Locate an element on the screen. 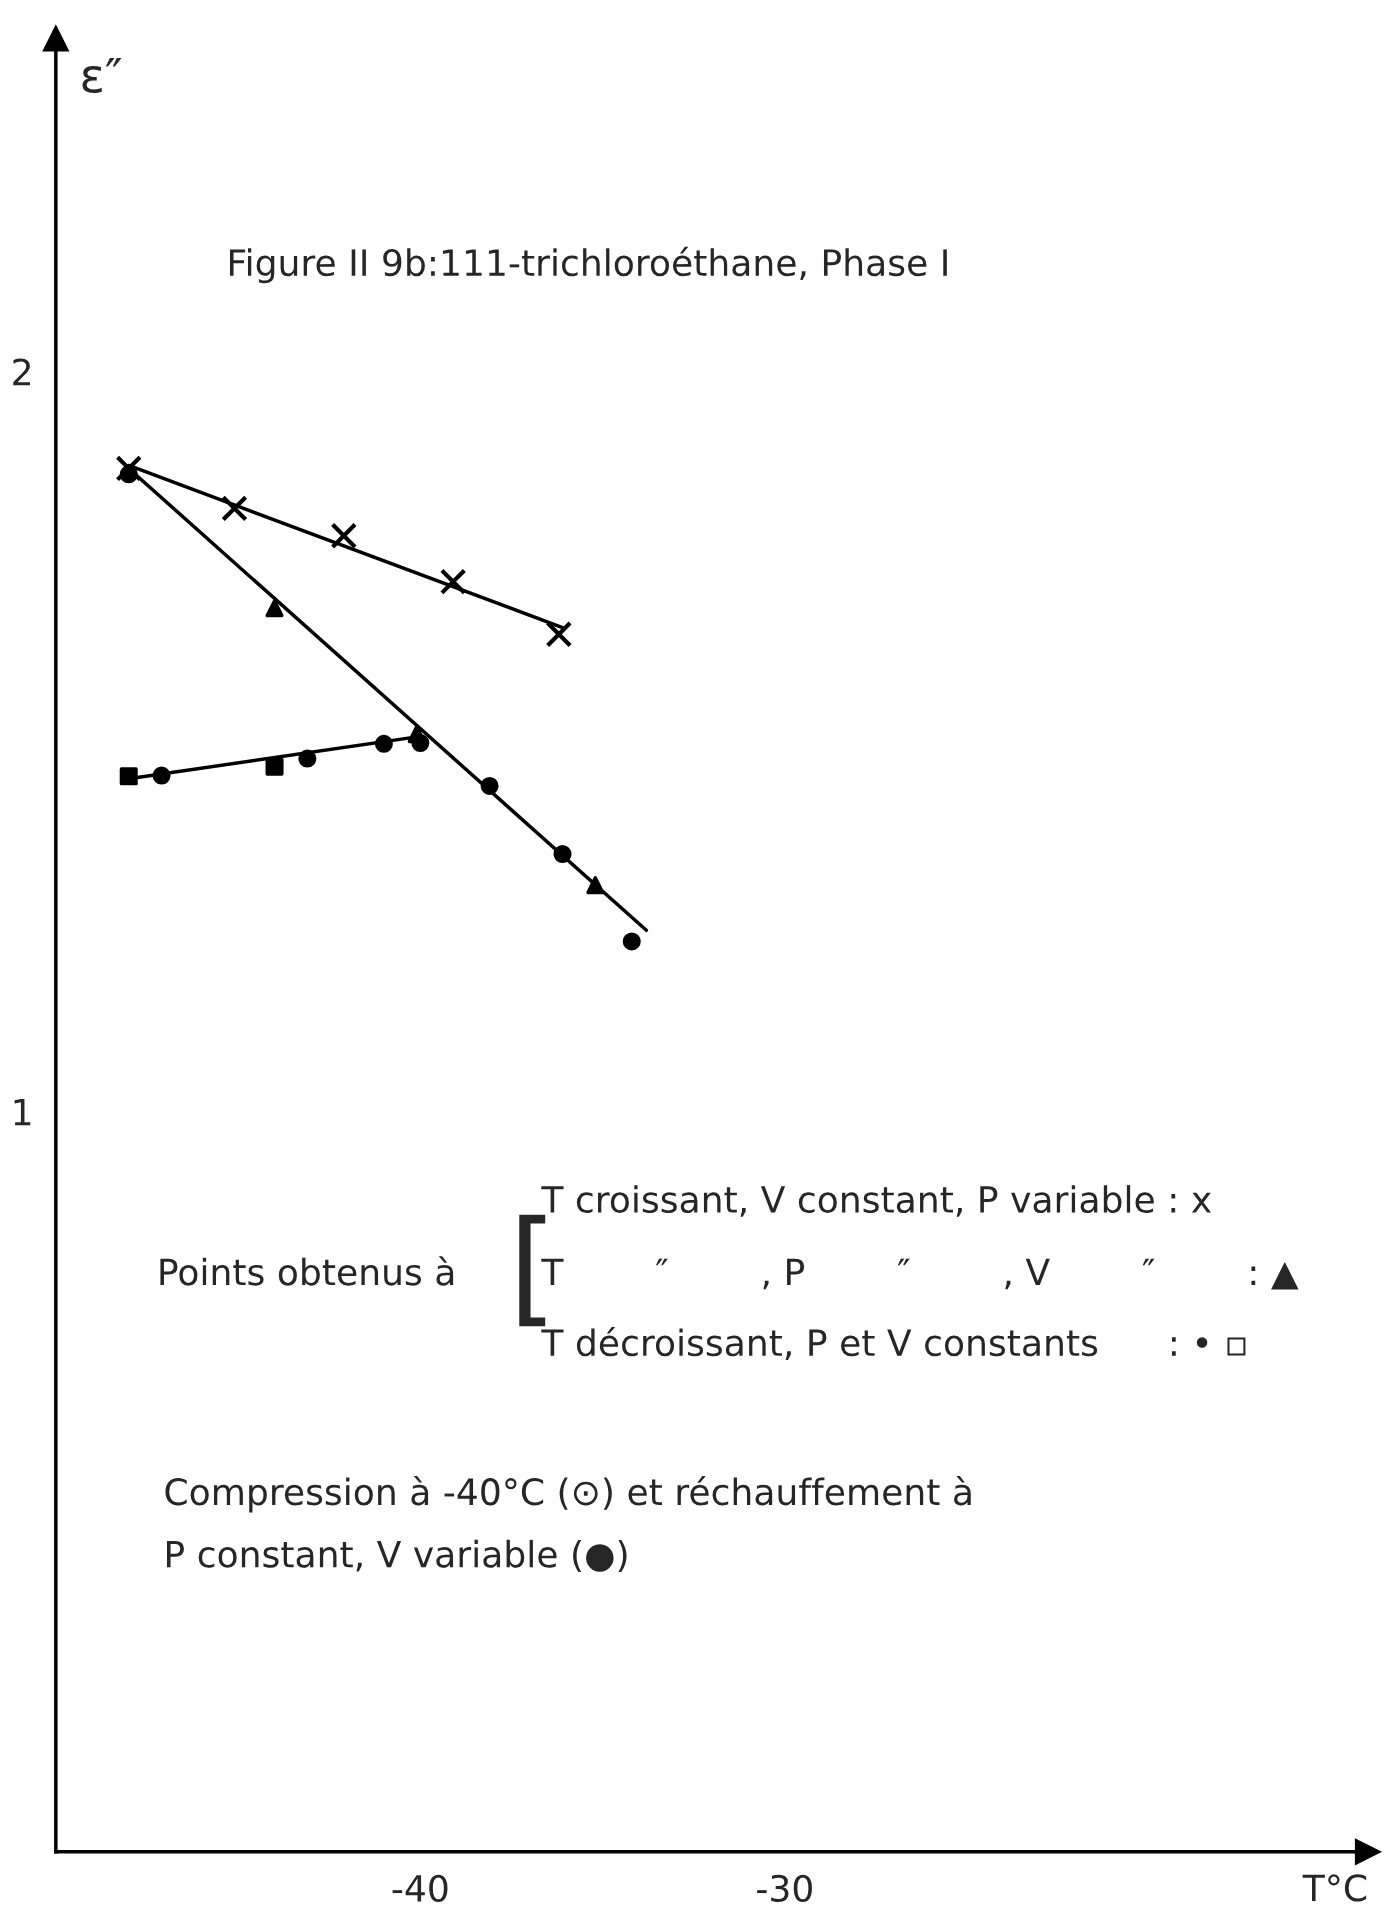 This screenshot has width=1396, height=1919. annotation: Compression à -40°C (⊙) et réchauffement à P constant, V variable (●) is located at coordinates (568, 1524).